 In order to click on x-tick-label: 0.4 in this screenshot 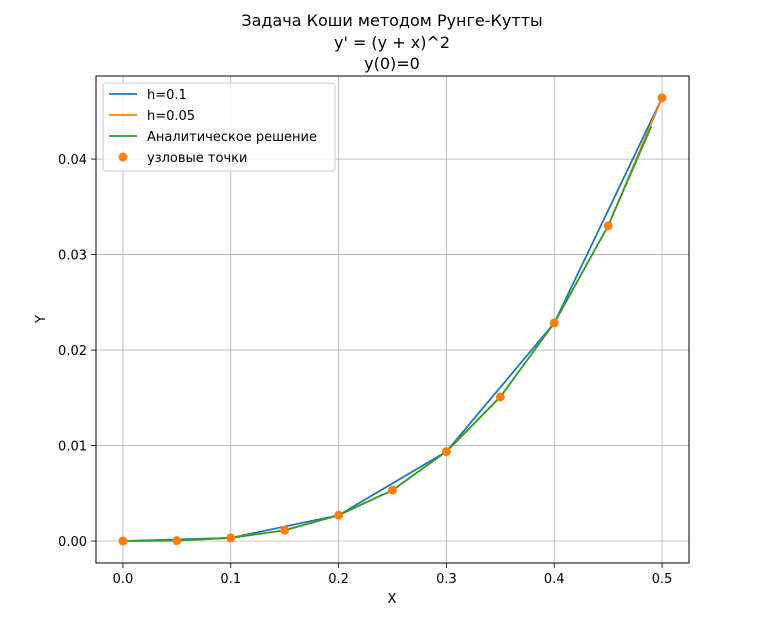, I will do `click(554, 579)`.